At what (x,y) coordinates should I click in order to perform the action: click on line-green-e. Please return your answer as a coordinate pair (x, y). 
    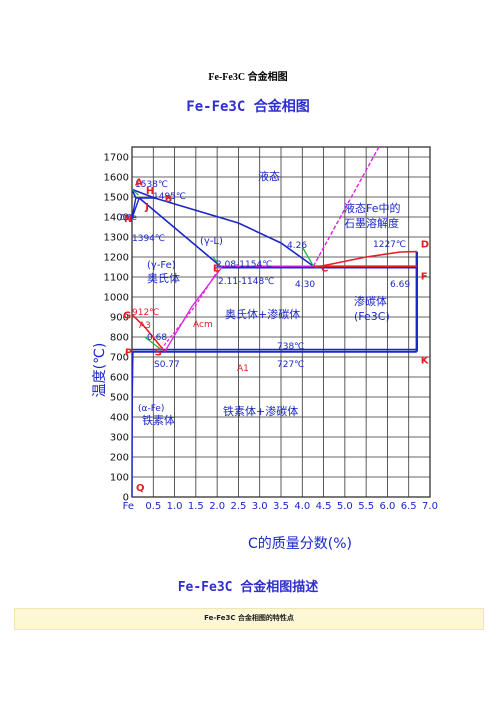
    Looking at the image, I should click on (216, 261).